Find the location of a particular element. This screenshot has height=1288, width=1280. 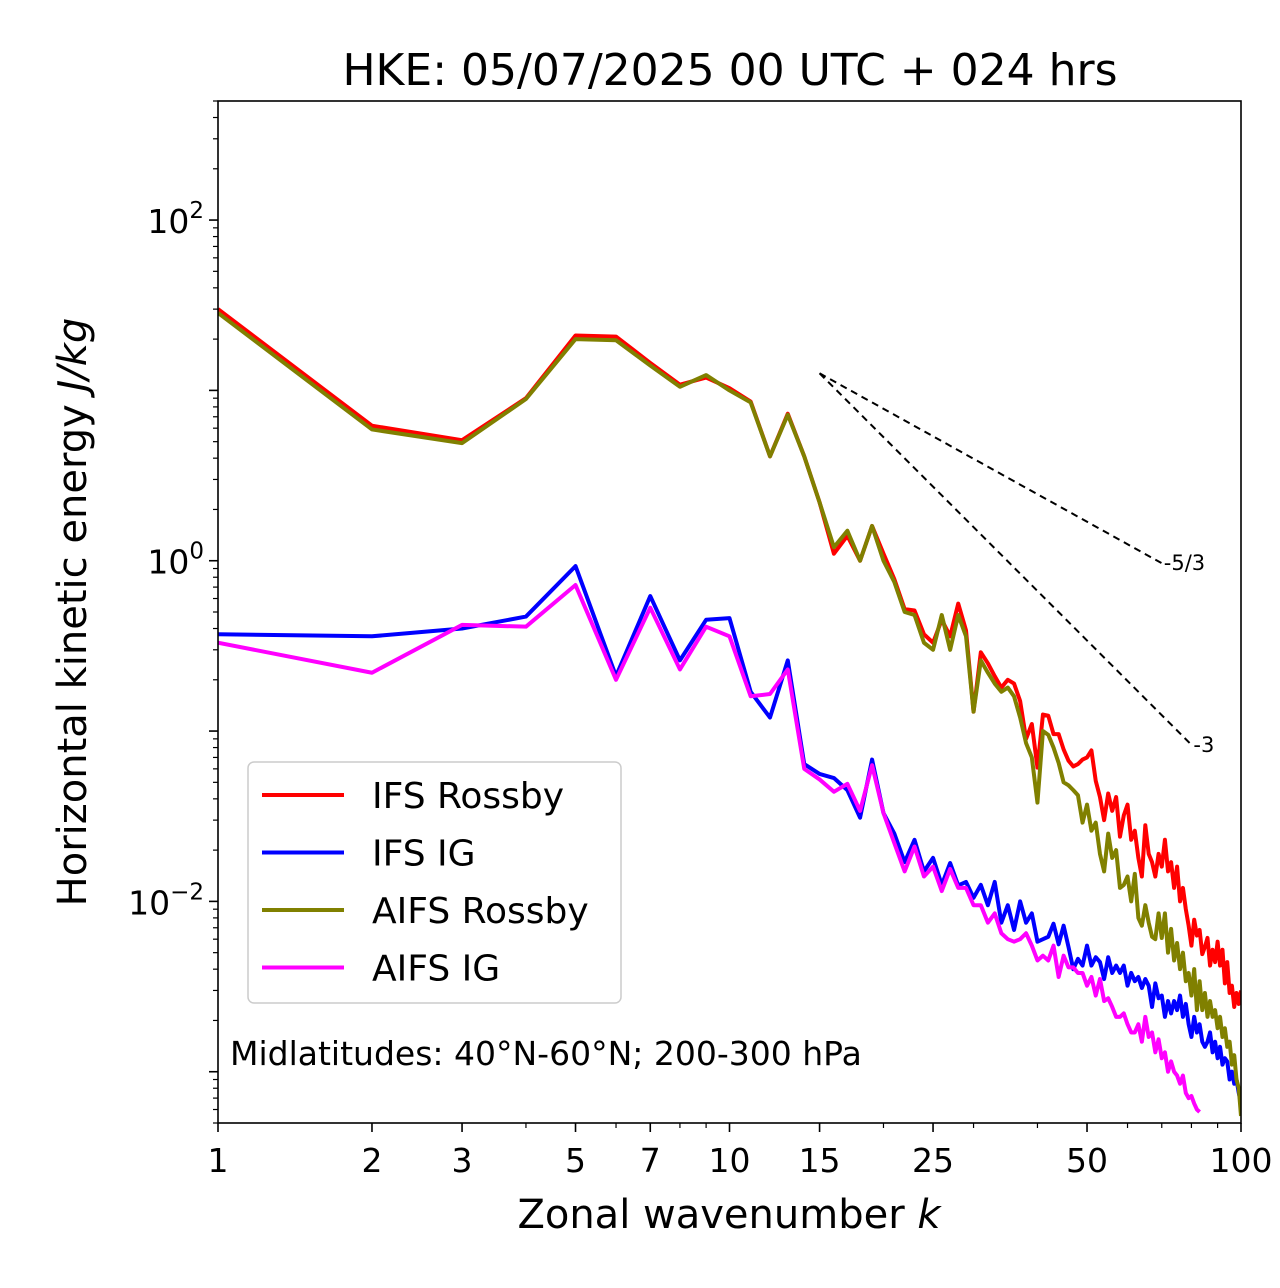

legend-label: AIFS IG is located at coordinates (436, 969).